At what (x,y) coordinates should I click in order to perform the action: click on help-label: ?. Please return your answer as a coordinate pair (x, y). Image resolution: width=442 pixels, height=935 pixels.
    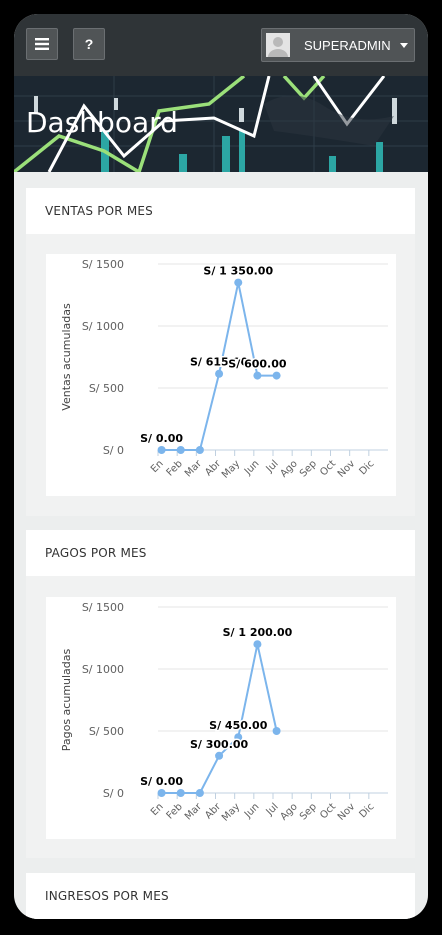
    Looking at the image, I should click on (89, 44).